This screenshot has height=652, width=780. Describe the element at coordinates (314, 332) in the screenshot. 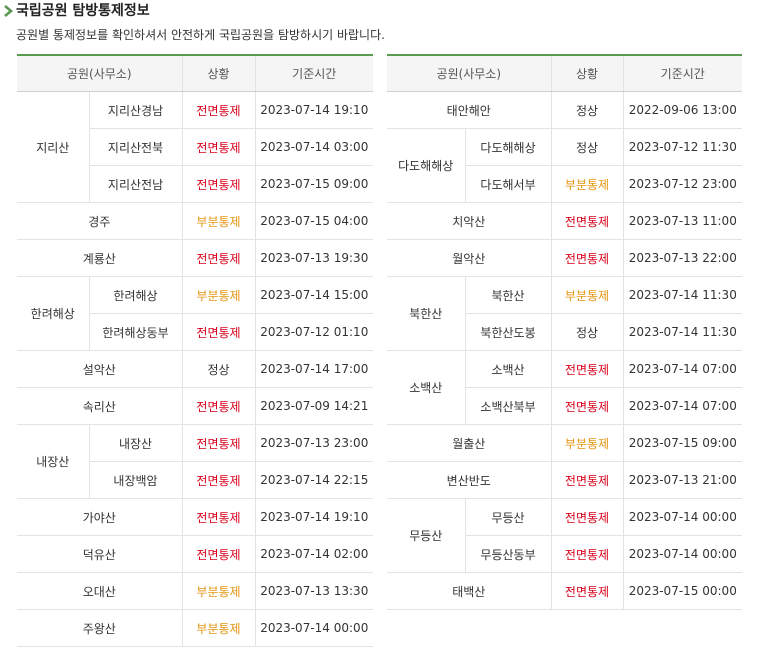

I see `time-cell: 2023-07-12 01:10` at that location.